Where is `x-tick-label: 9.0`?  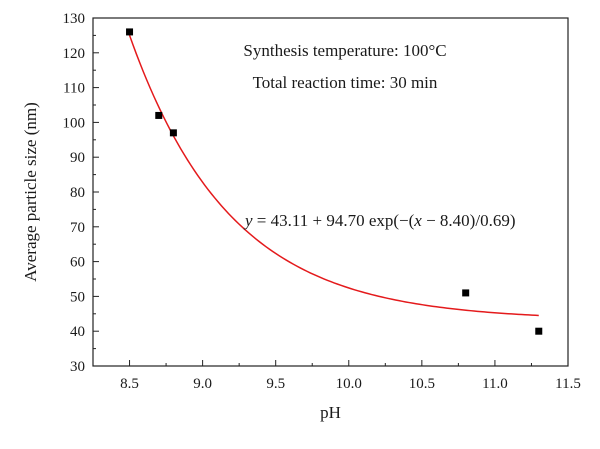
x-tick-label: 9.0 is located at coordinates (202, 384).